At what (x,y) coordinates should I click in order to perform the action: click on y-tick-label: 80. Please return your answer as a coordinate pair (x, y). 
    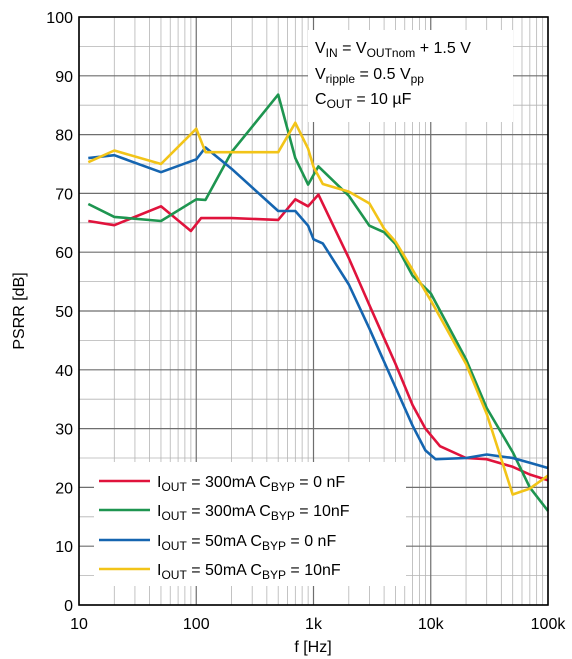
    Looking at the image, I should click on (64, 136).